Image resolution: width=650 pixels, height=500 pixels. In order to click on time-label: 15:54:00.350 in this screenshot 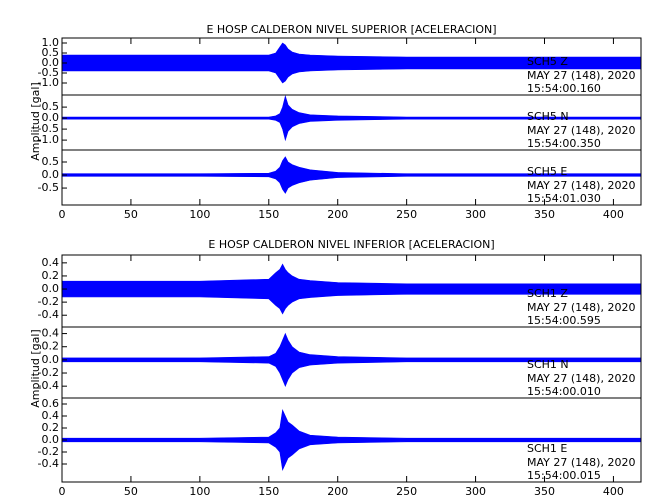, I will do `click(564, 143)`.